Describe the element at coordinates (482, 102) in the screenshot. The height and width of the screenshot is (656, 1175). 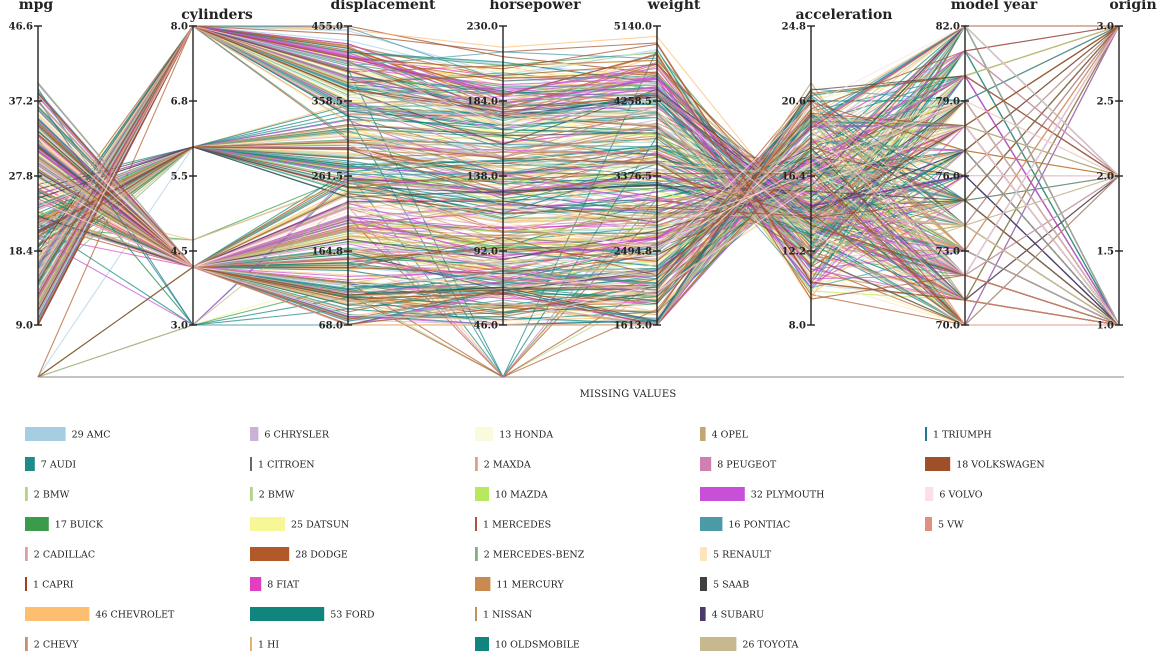
I see `tick-label: 184.0` at that location.